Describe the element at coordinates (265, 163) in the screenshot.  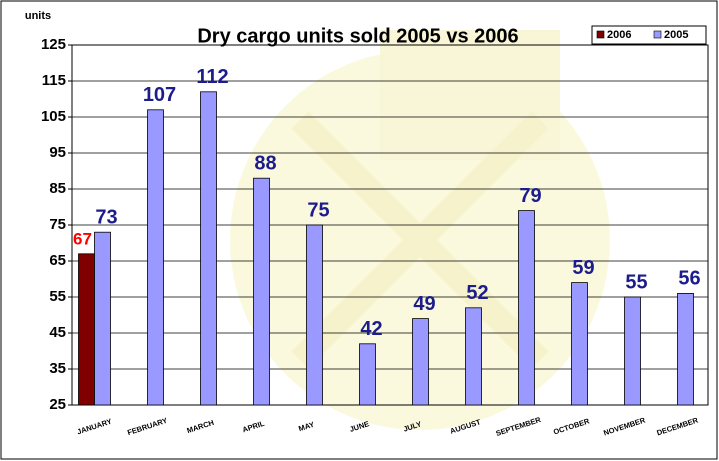
I see `data-label: 88` at that location.